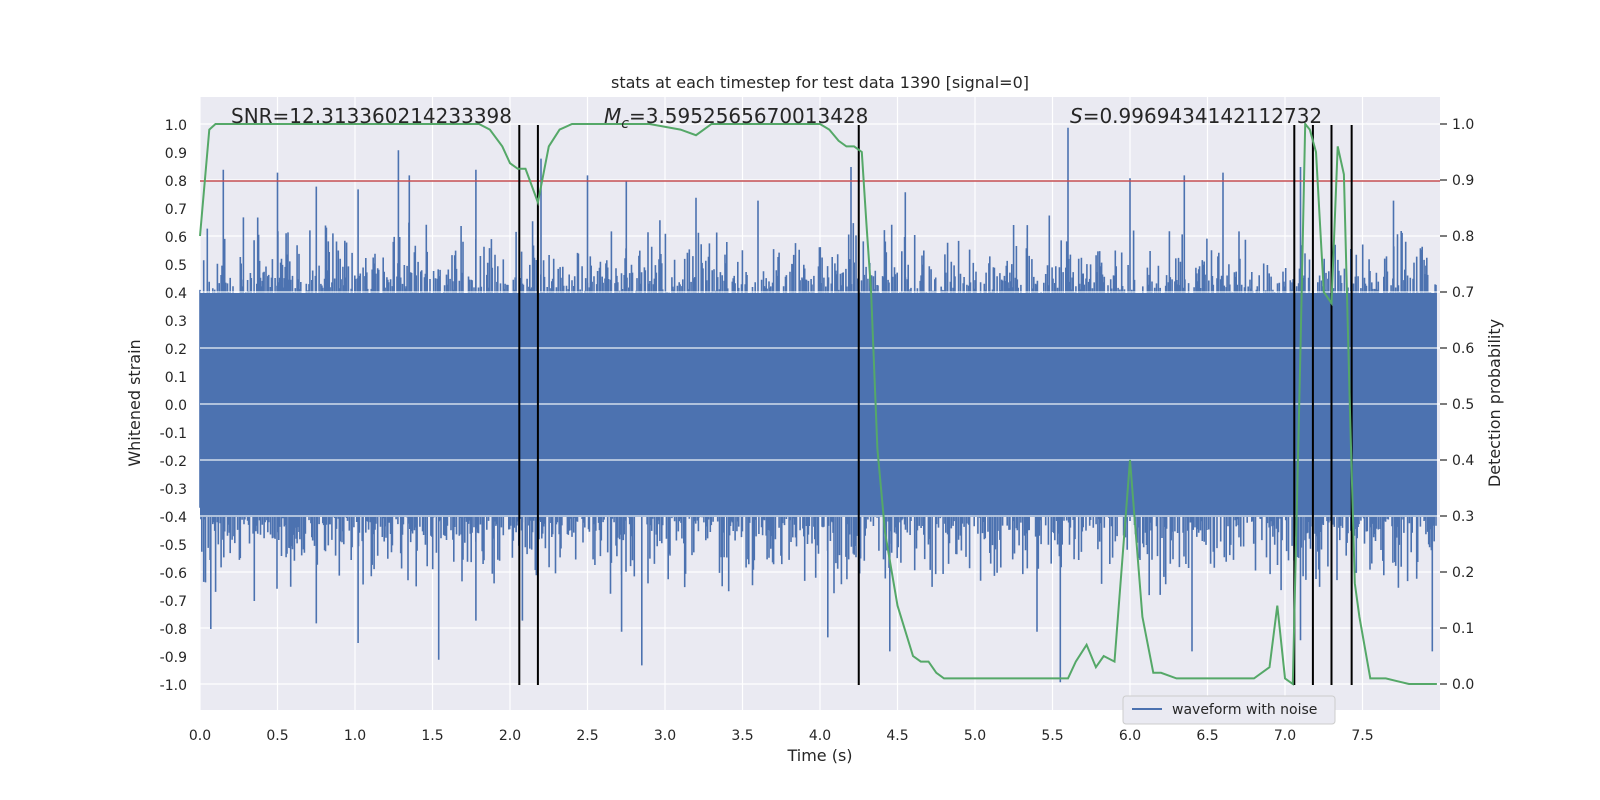 The image size is (1600, 800). I want to click on y-tick-label: -0.1, so click(173, 434).